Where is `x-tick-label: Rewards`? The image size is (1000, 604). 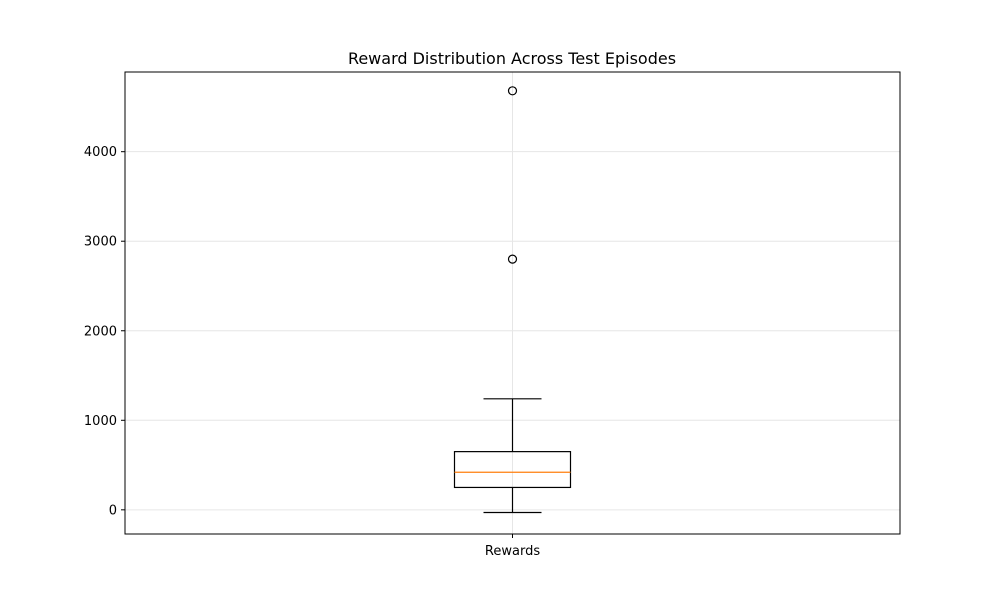 x-tick-label: Rewards is located at coordinates (512, 551).